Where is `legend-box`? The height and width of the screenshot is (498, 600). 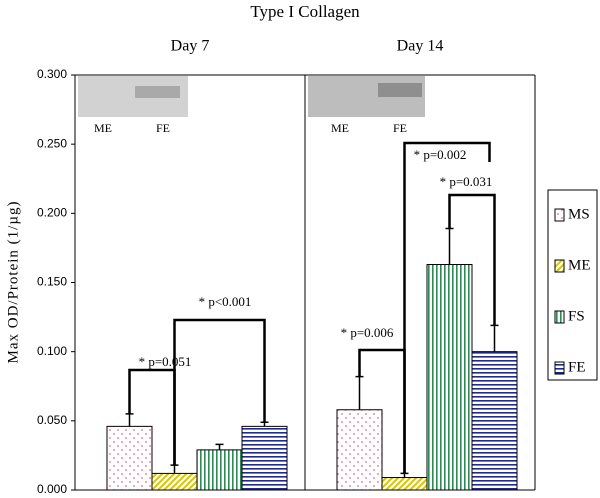
legend-box is located at coordinates (572, 285).